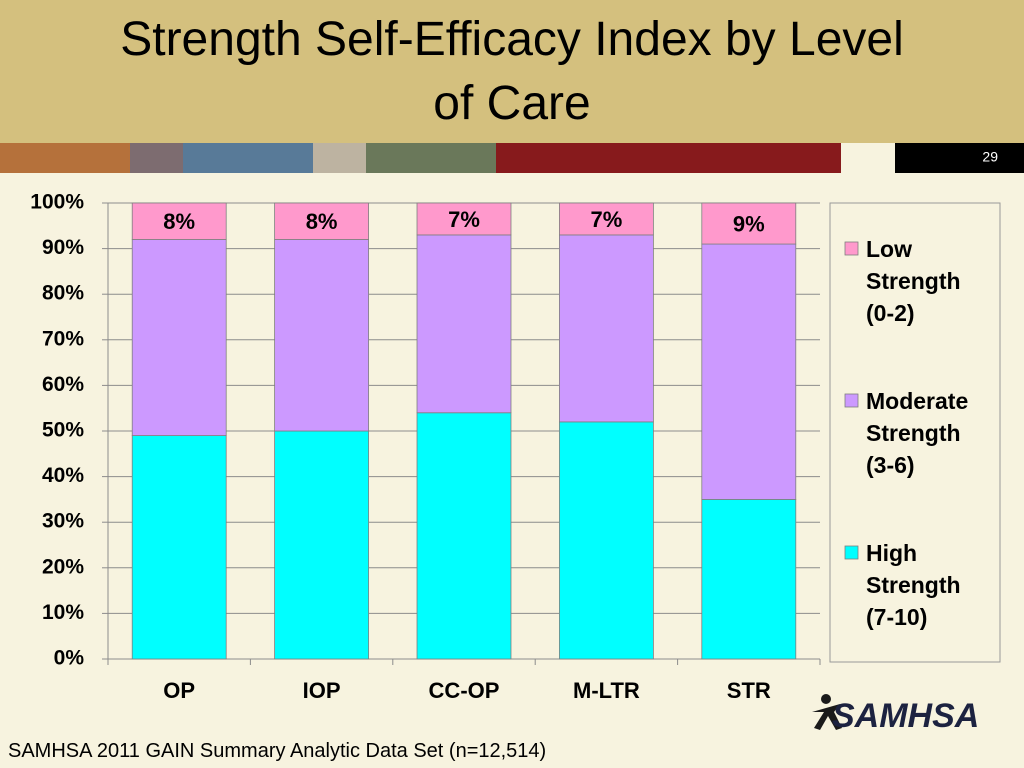  I want to click on y-tick-label: 70%, so click(63, 338).